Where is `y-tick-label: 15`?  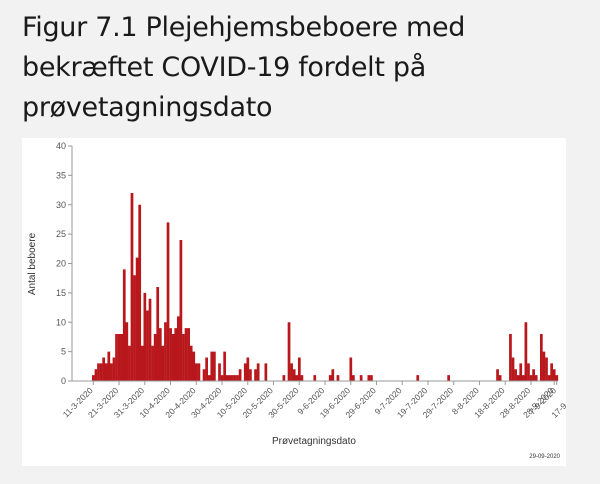 y-tick-label: 15 is located at coordinates (61, 293).